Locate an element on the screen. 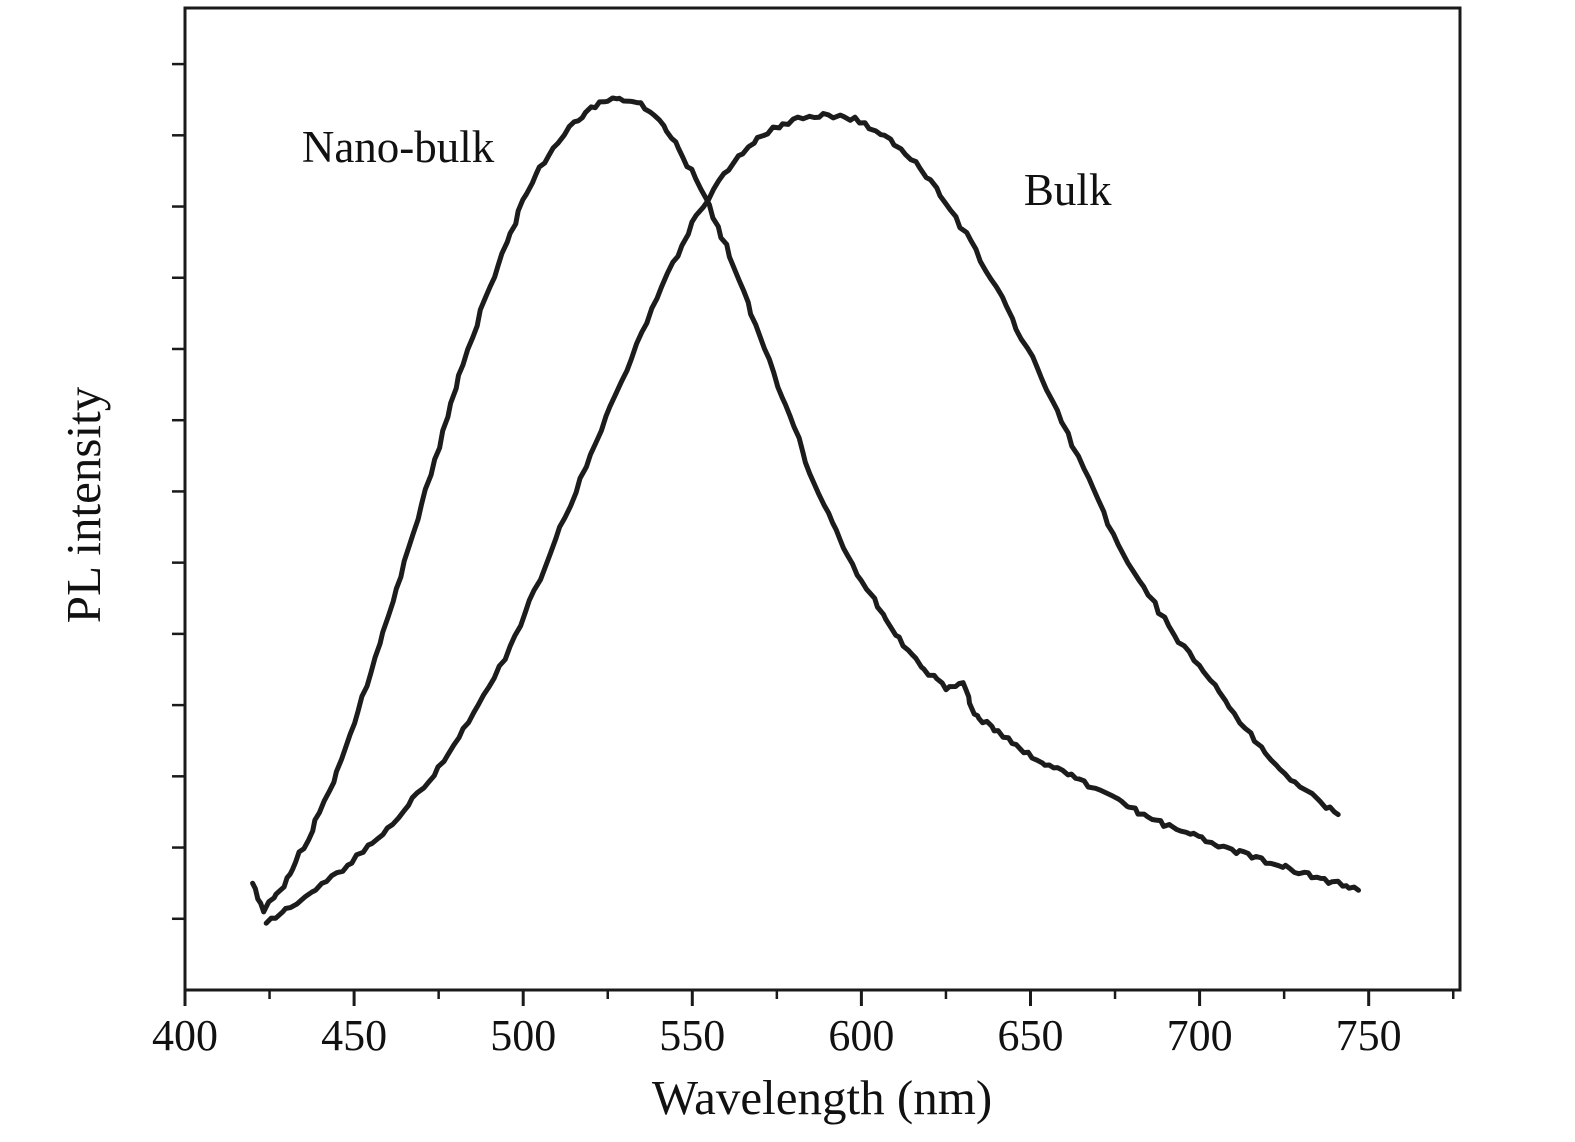 The width and height of the screenshot is (1575, 1142). series-label-bulk: Bulk is located at coordinates (1068, 190).